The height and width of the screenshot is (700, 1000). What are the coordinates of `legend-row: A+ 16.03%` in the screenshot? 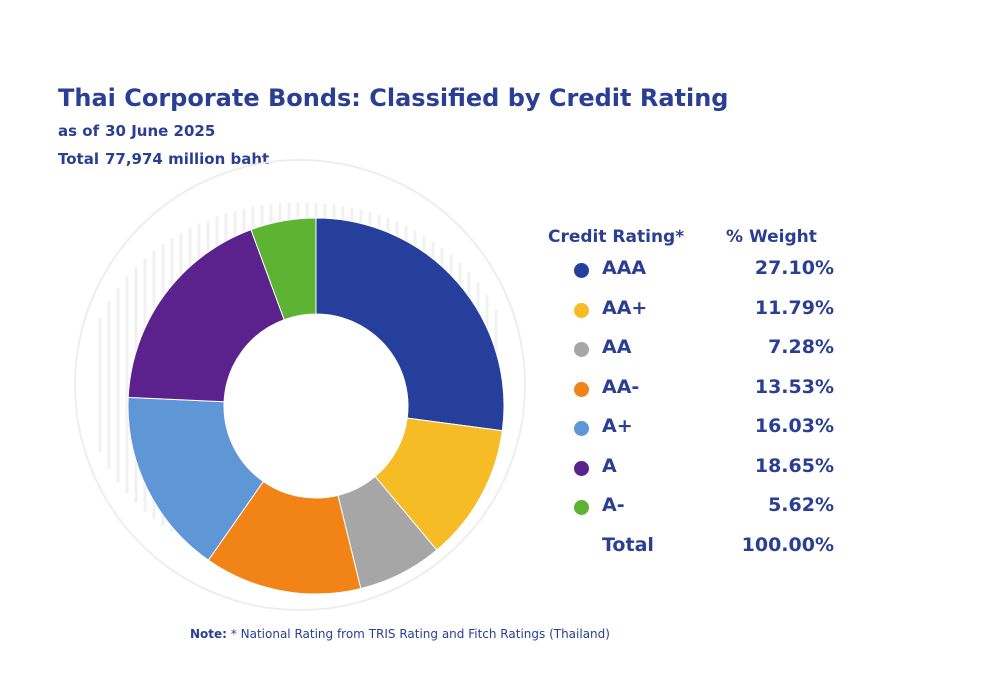 It's located at (698, 429).